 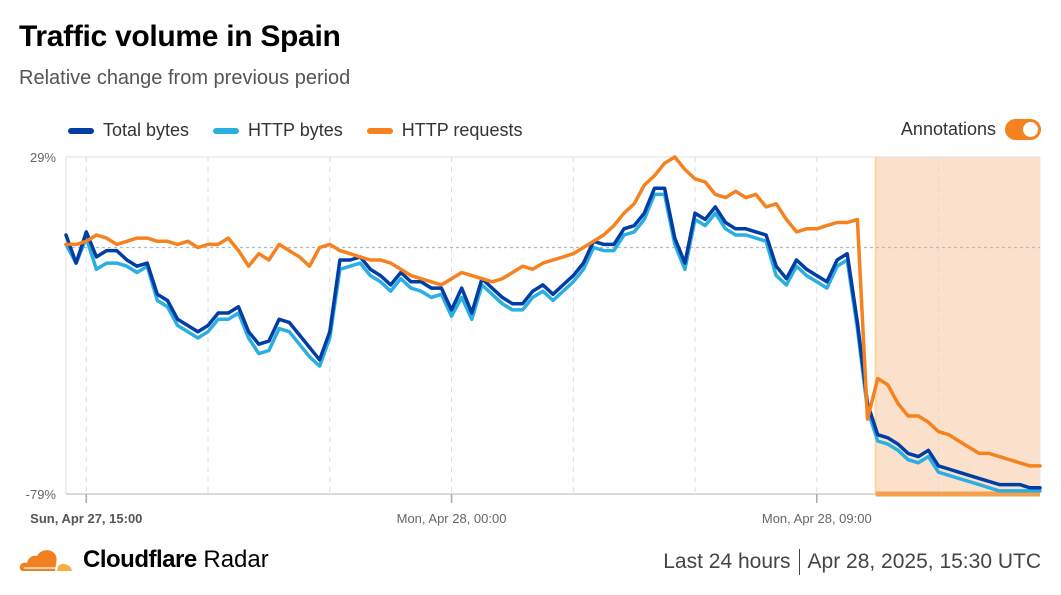 What do you see at coordinates (180, 36) in the screenshot?
I see `chart-title: Traffic volume in Spain` at bounding box center [180, 36].